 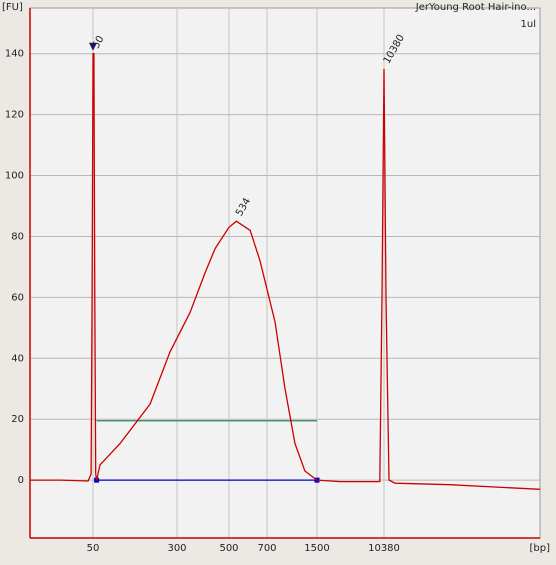 I want to click on y-tick-label: 140, so click(x=14, y=54).